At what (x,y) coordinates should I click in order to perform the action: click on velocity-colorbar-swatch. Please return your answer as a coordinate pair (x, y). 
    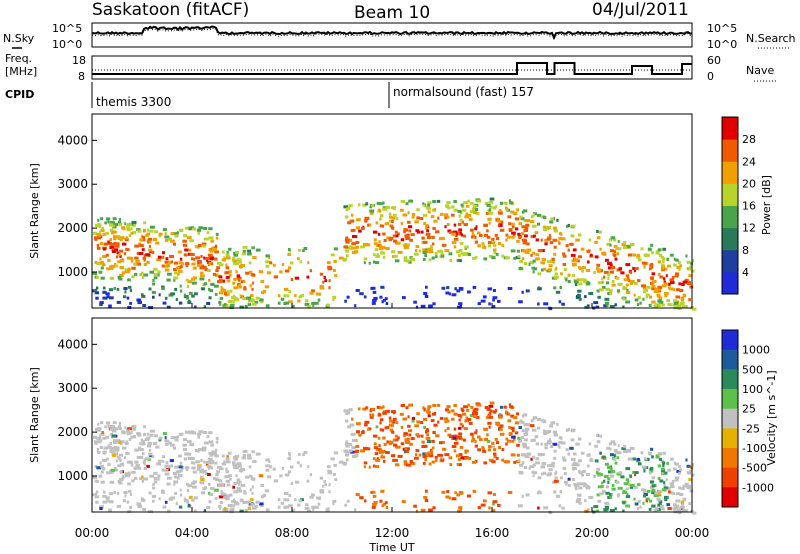
    Looking at the image, I should click on (730, 379).